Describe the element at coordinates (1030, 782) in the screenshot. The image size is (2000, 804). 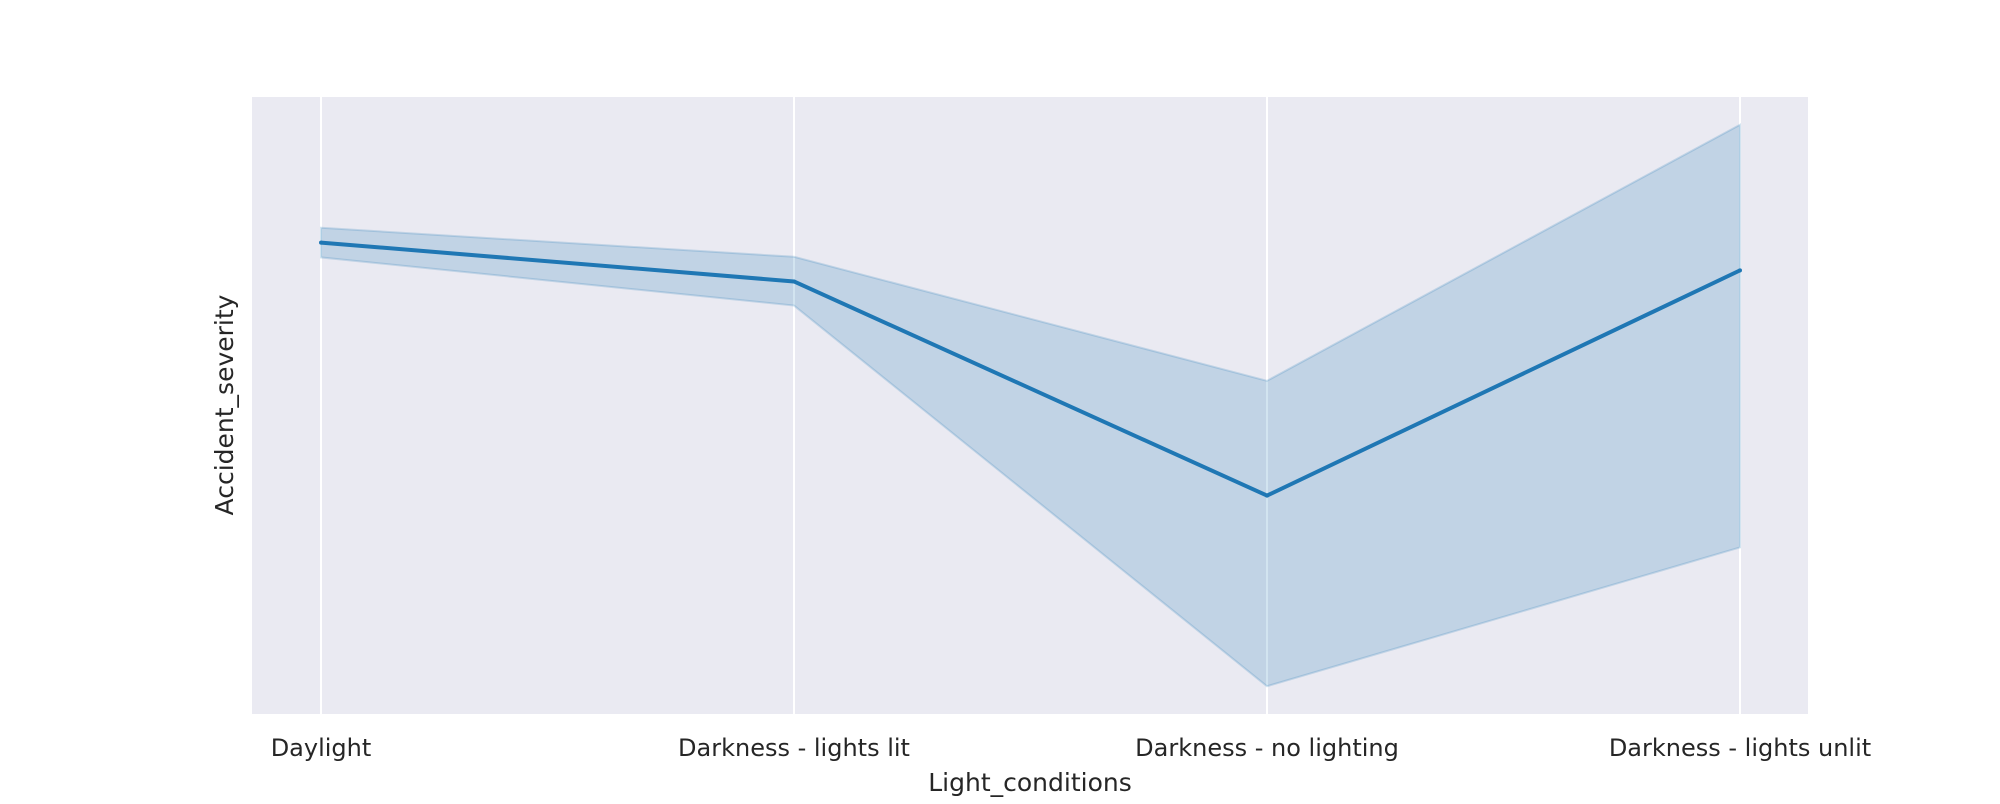
I see `x-axis-label: Light_conditions` at that location.